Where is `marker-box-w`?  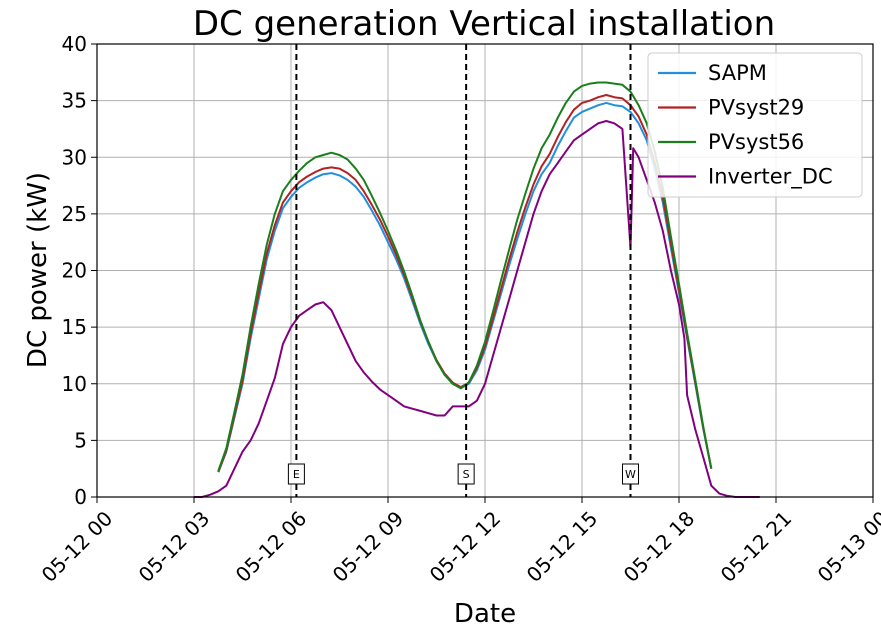 marker-box-w is located at coordinates (630, 474).